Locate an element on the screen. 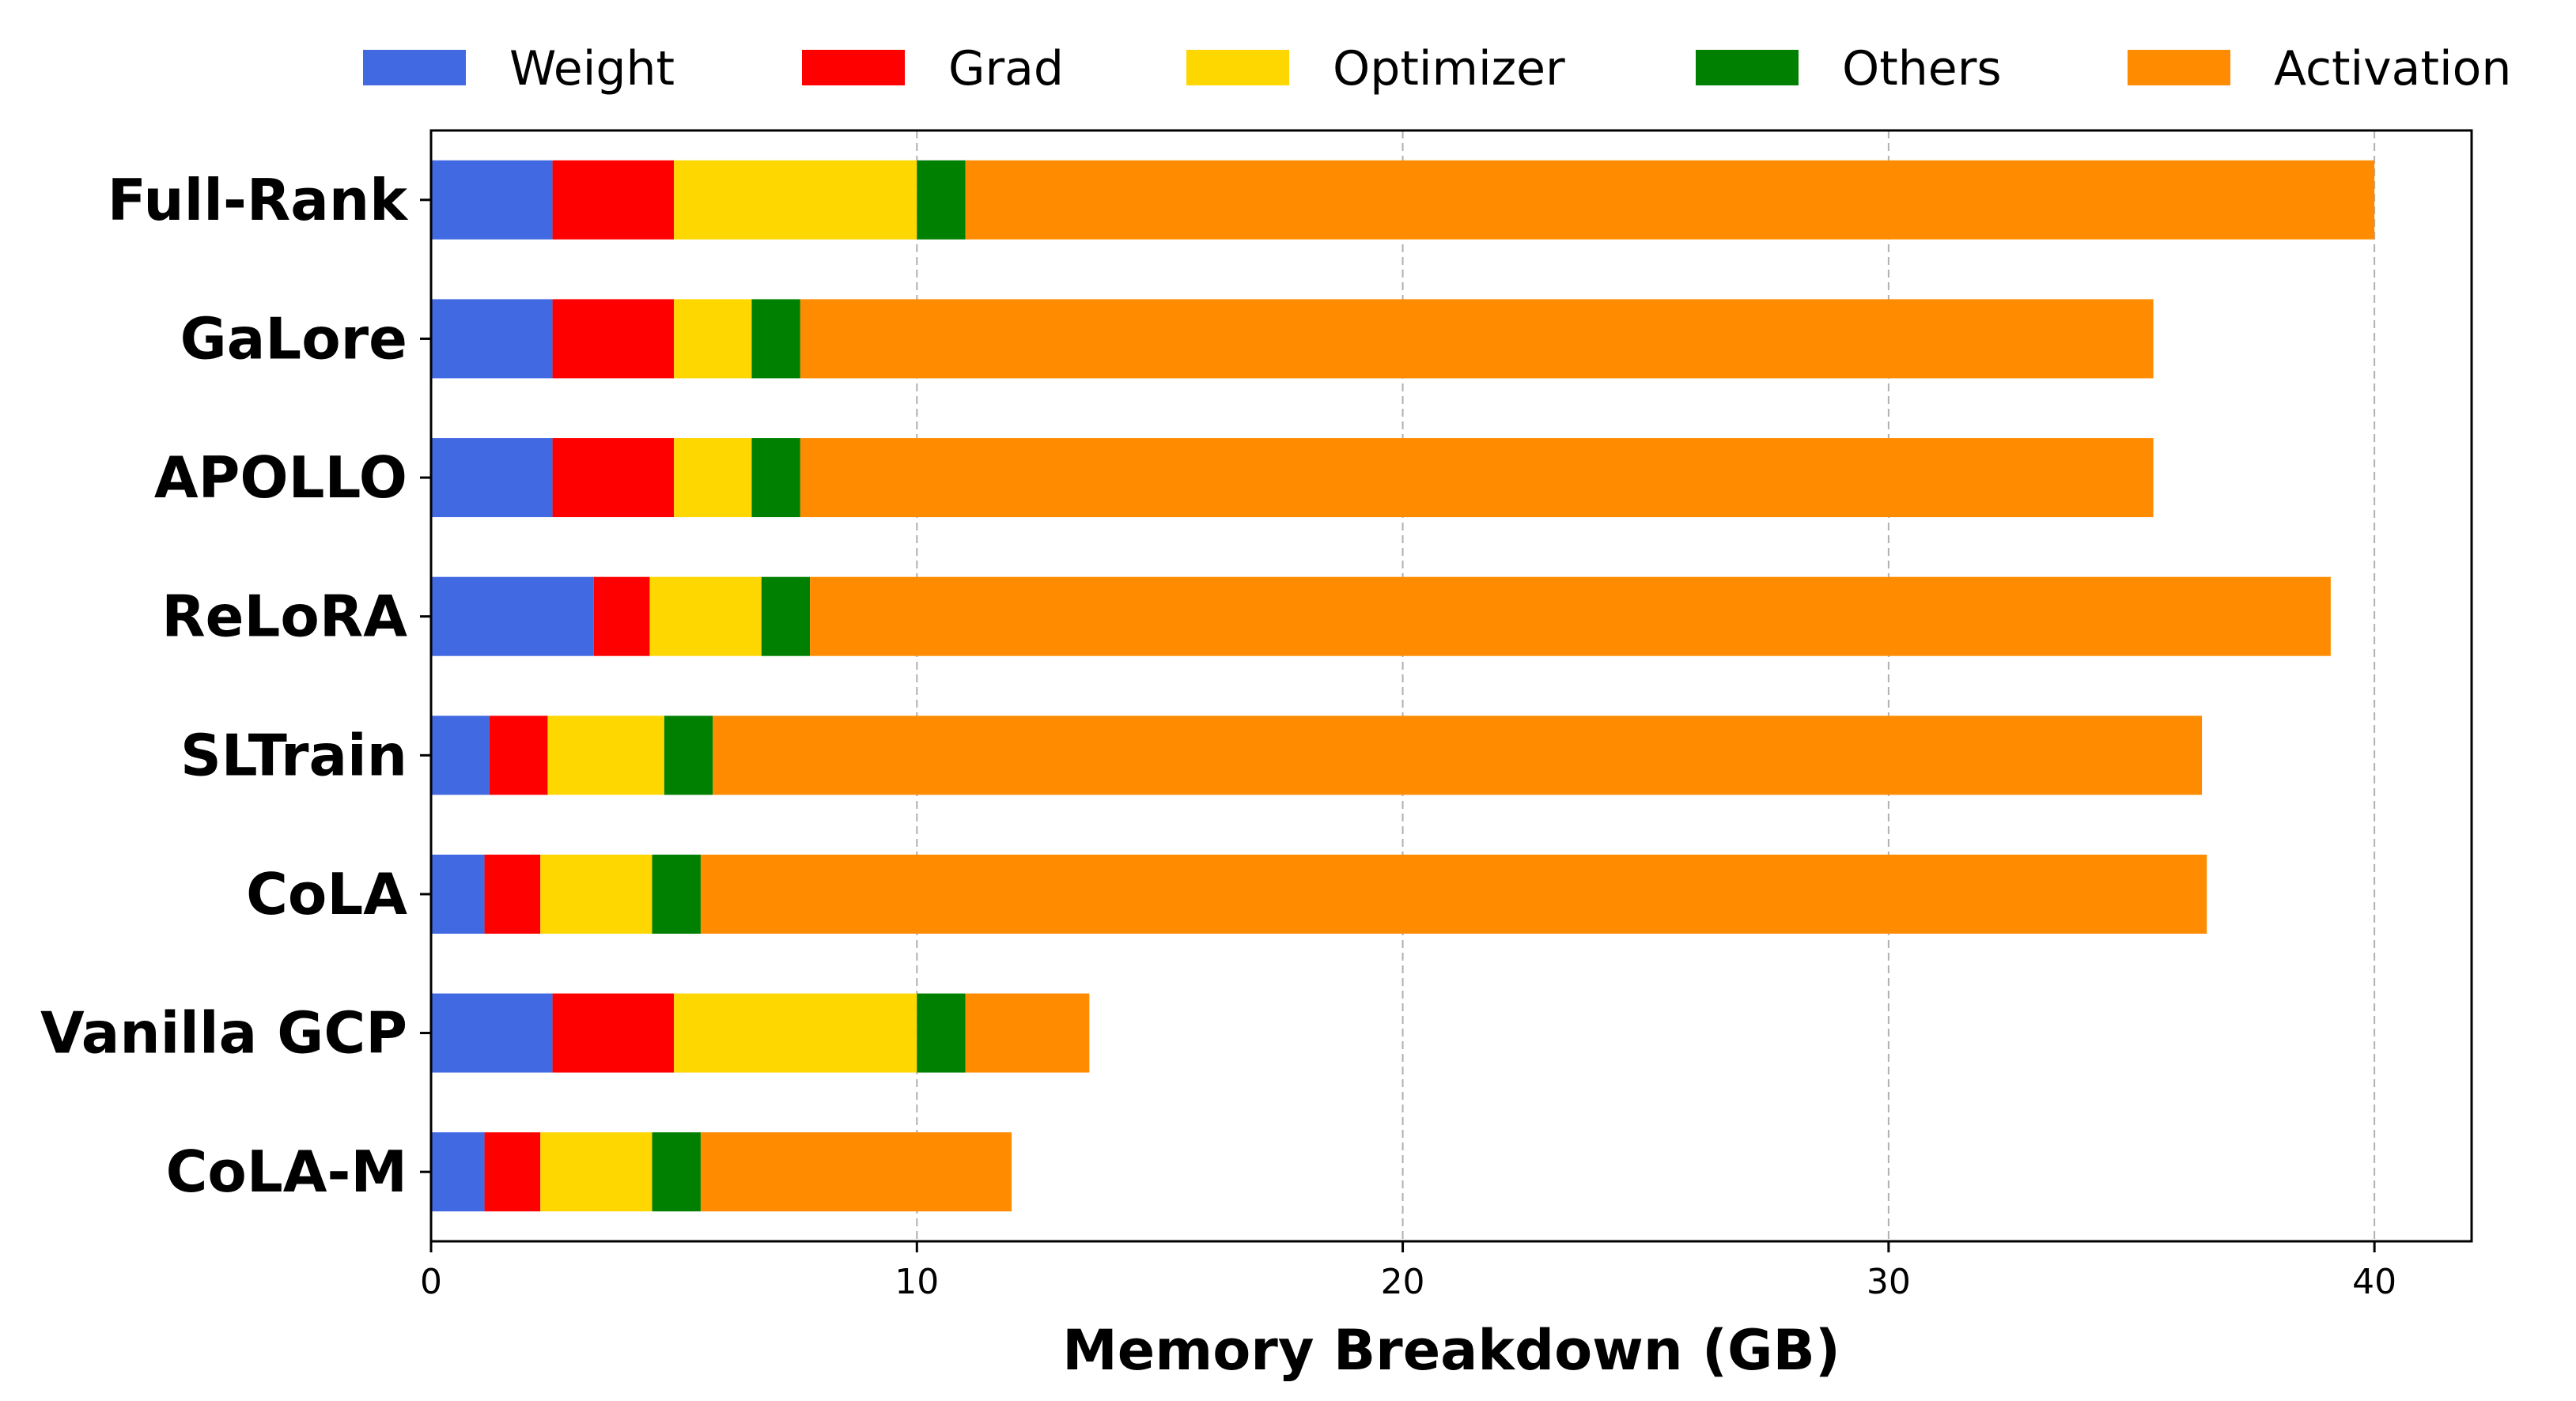 Image resolution: width=2576 pixels, height=1401 pixels. x-tick-label-0: 0 is located at coordinates (431, 1282).